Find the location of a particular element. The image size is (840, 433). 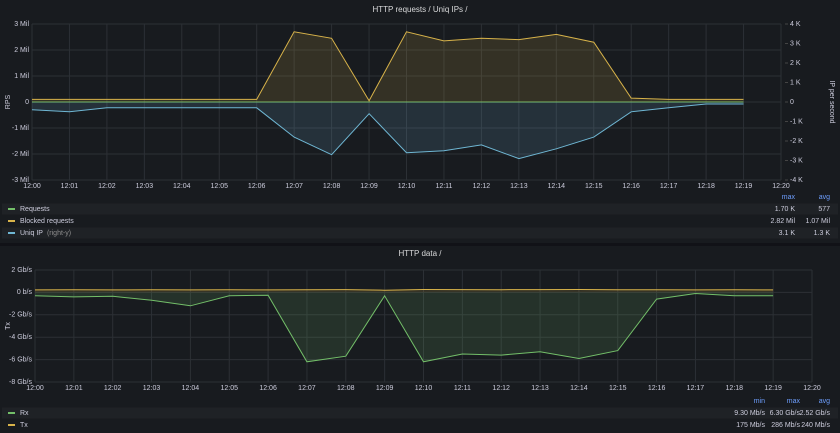

y-tick-label: -1 Mil is located at coordinates (21, 128).